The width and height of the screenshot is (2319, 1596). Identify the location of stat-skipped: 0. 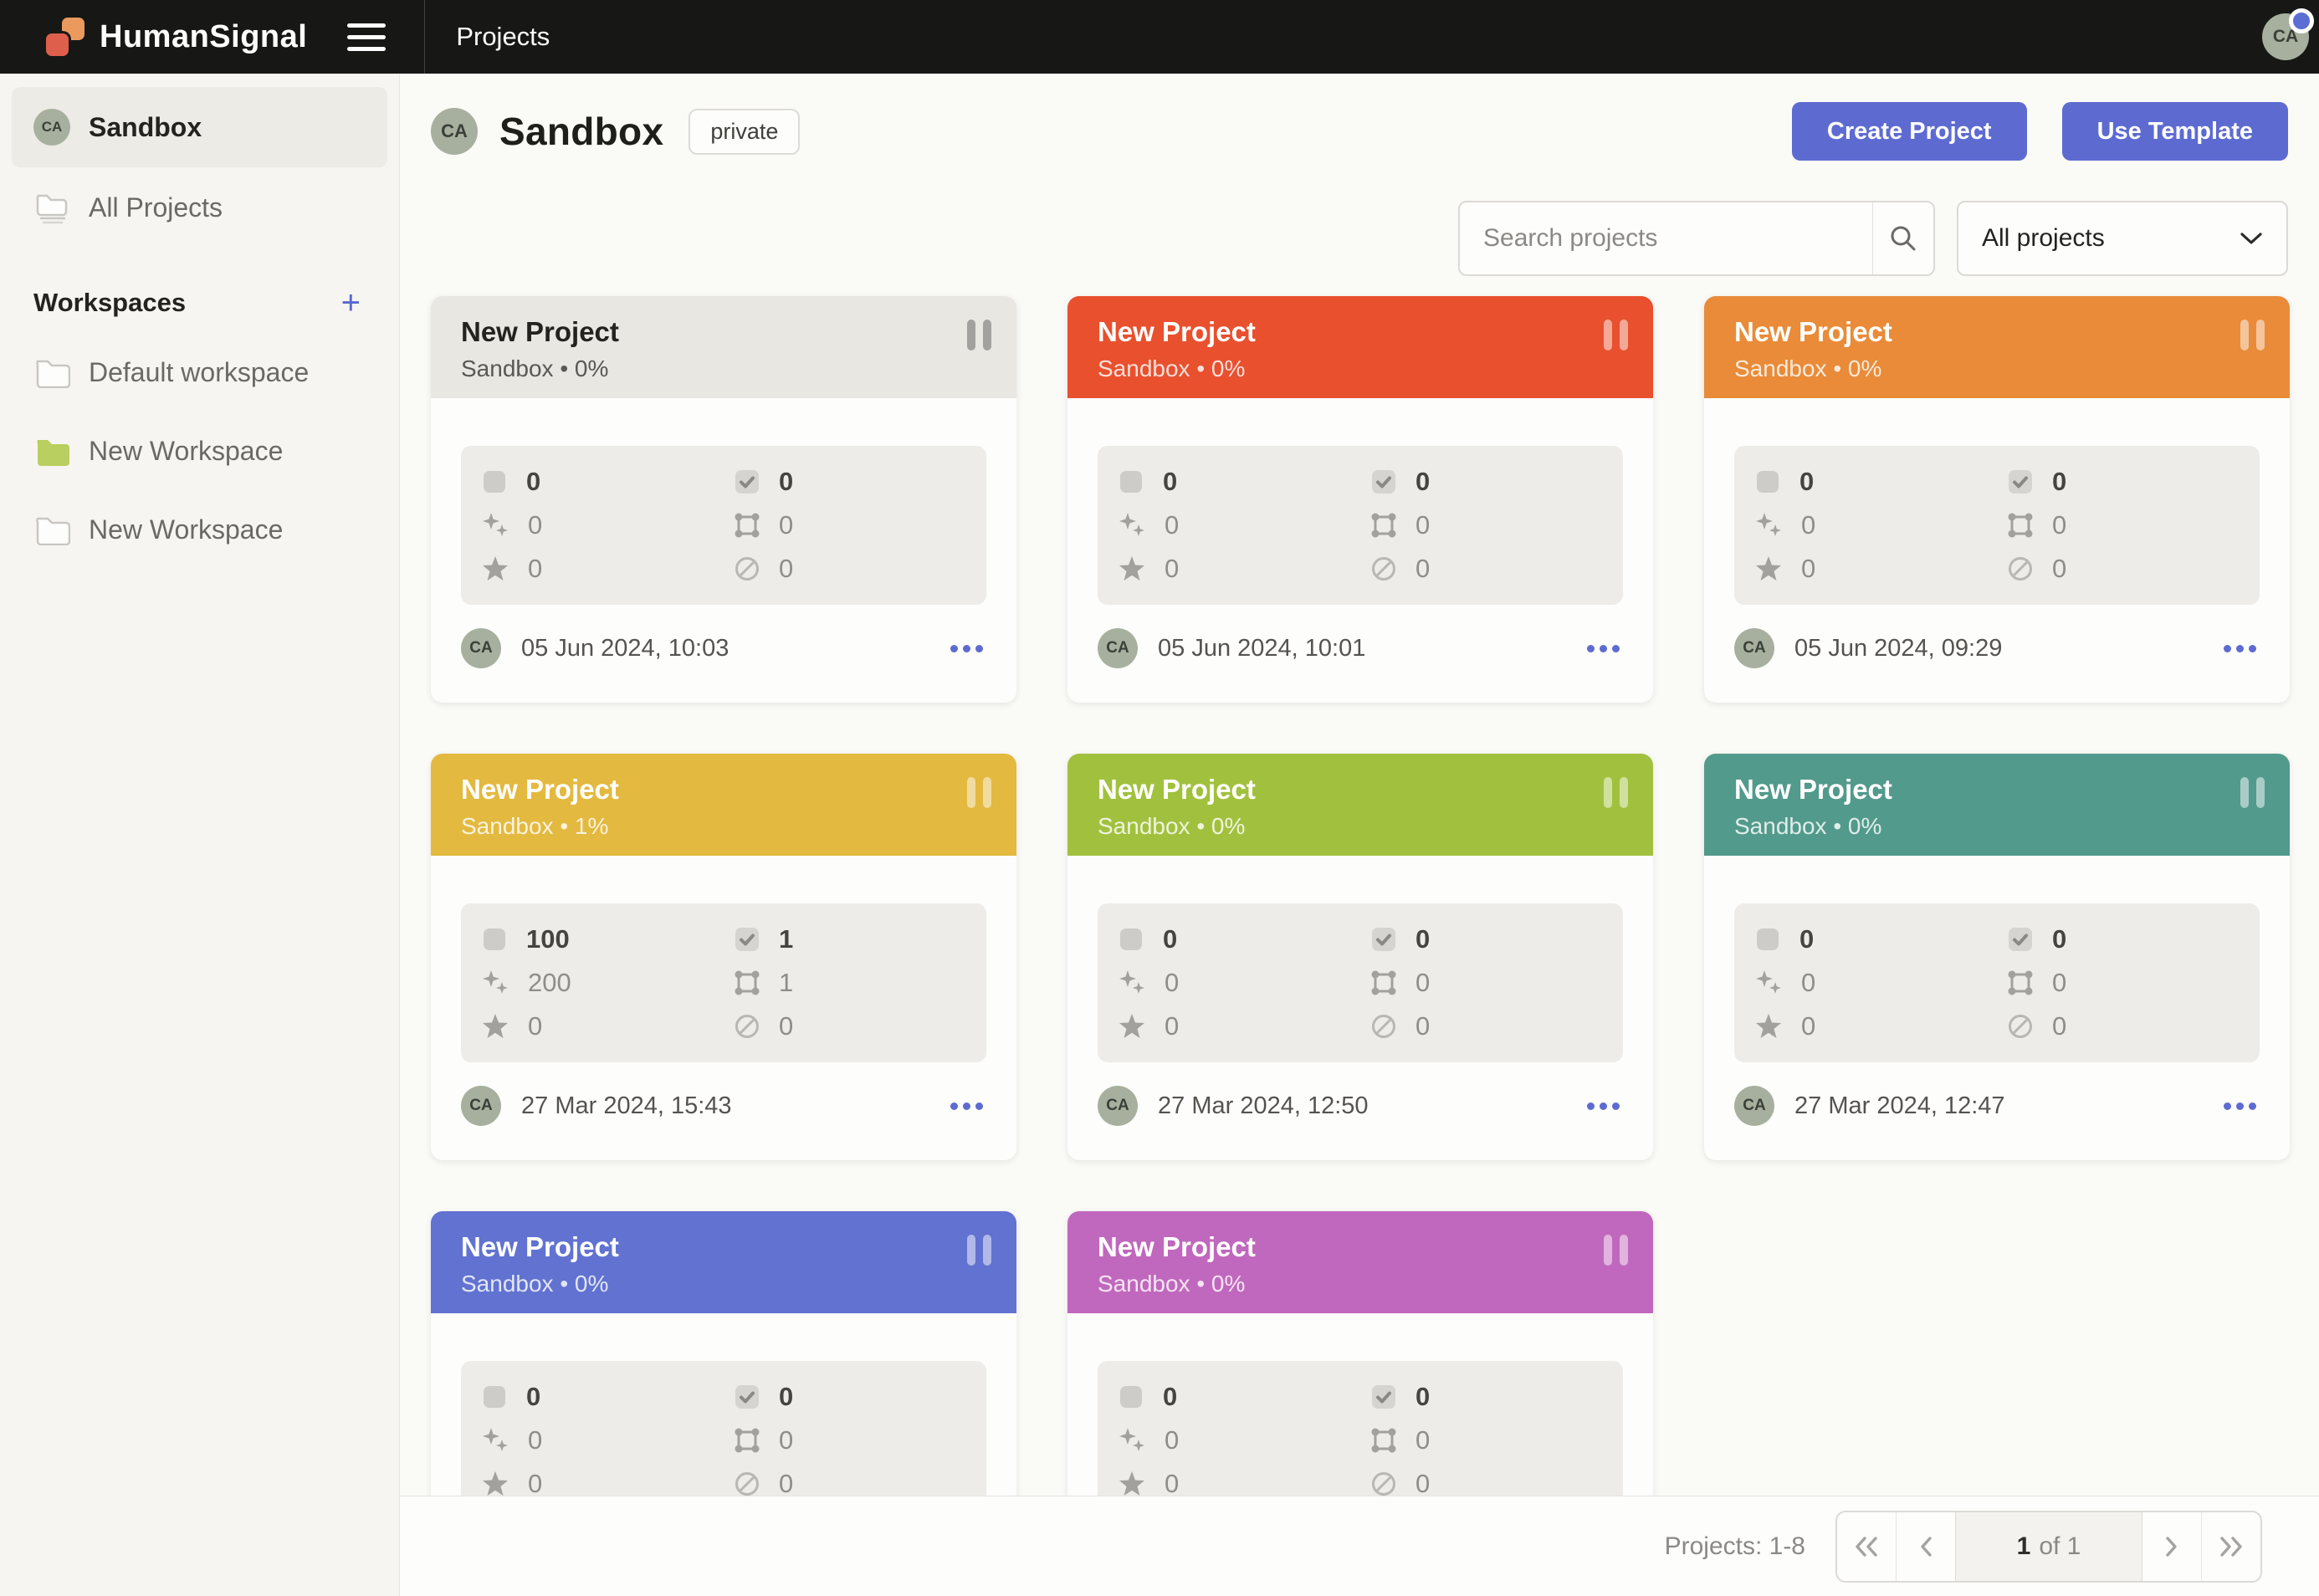
(860, 1026).